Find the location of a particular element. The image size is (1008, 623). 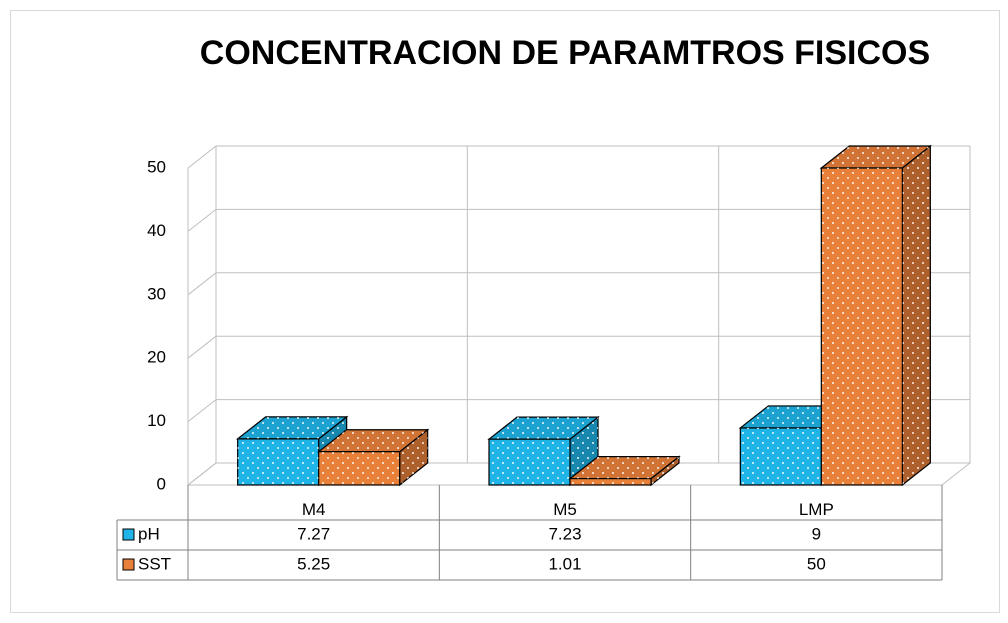

y-tick-label: 10 is located at coordinates (156, 420).